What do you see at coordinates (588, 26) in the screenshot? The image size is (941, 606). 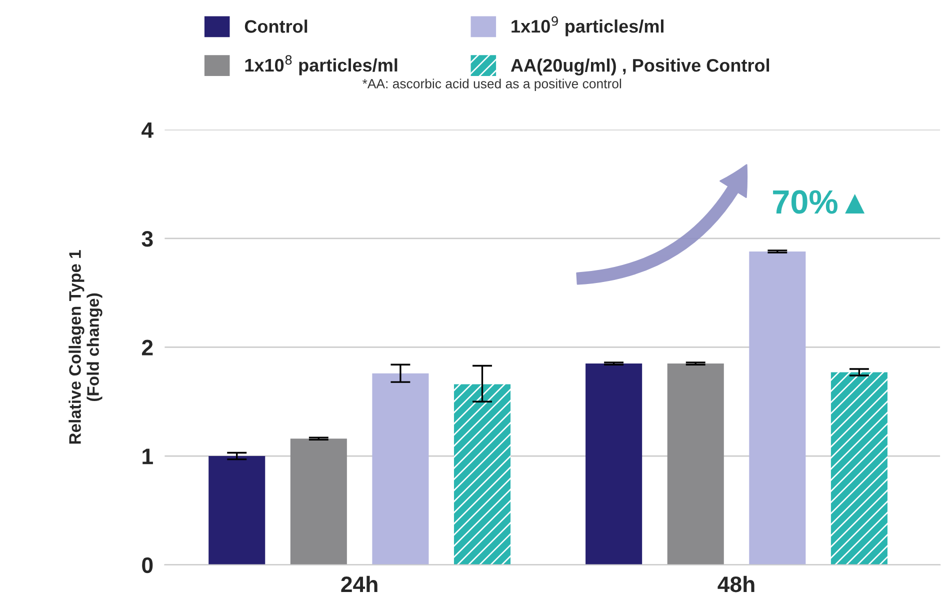 I see `legend-label: 1x10$^{9}$ particles/ml` at bounding box center [588, 26].